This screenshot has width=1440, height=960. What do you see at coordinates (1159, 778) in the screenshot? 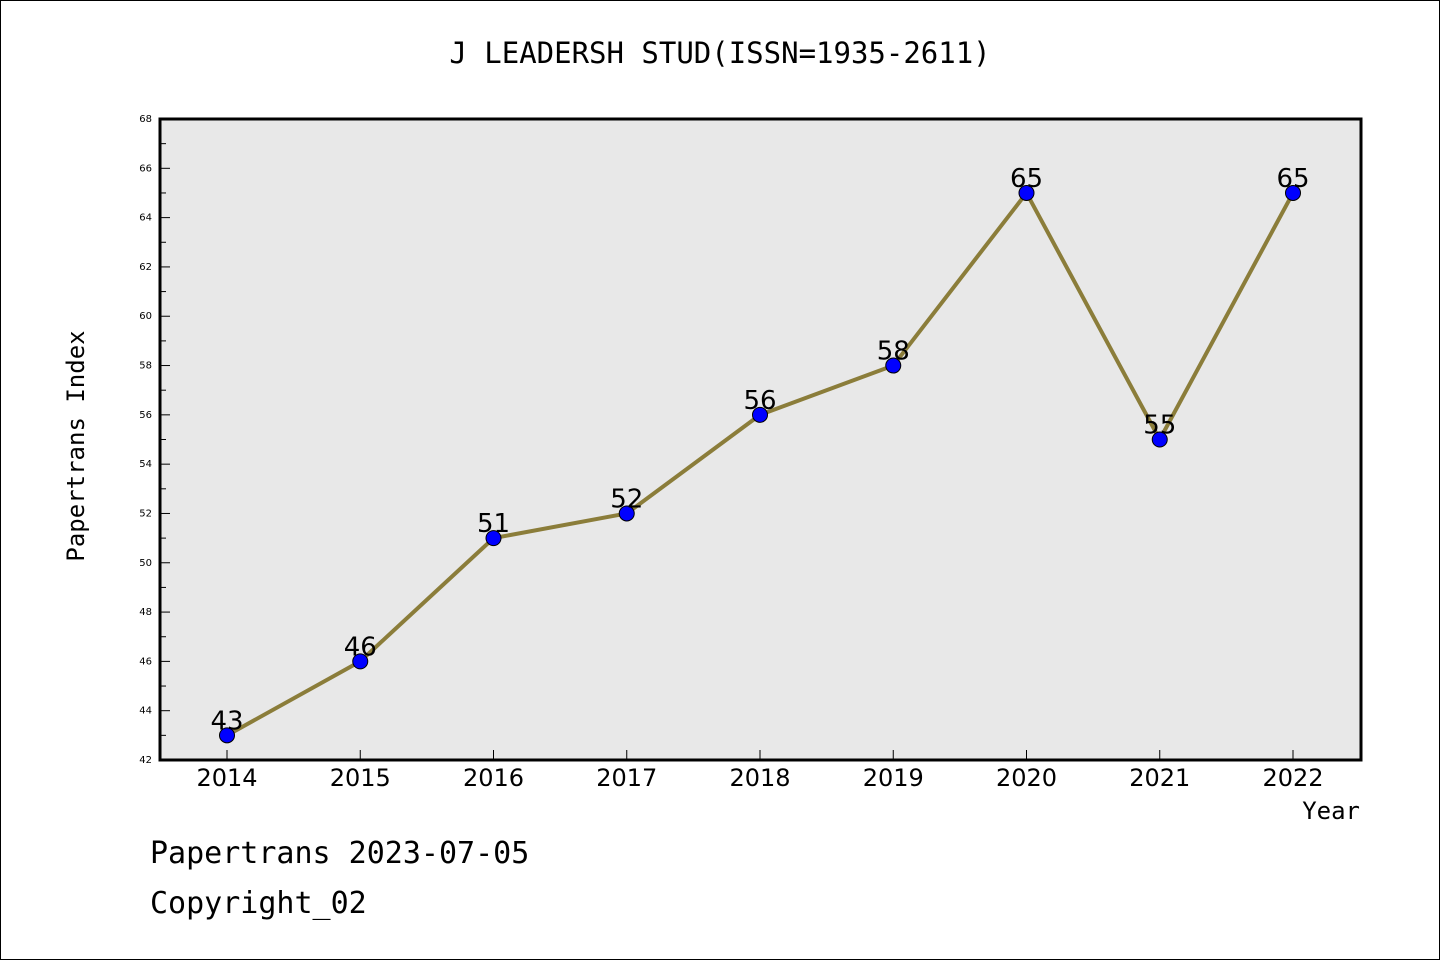
I see `x-tick-label: 2021` at bounding box center [1159, 778].